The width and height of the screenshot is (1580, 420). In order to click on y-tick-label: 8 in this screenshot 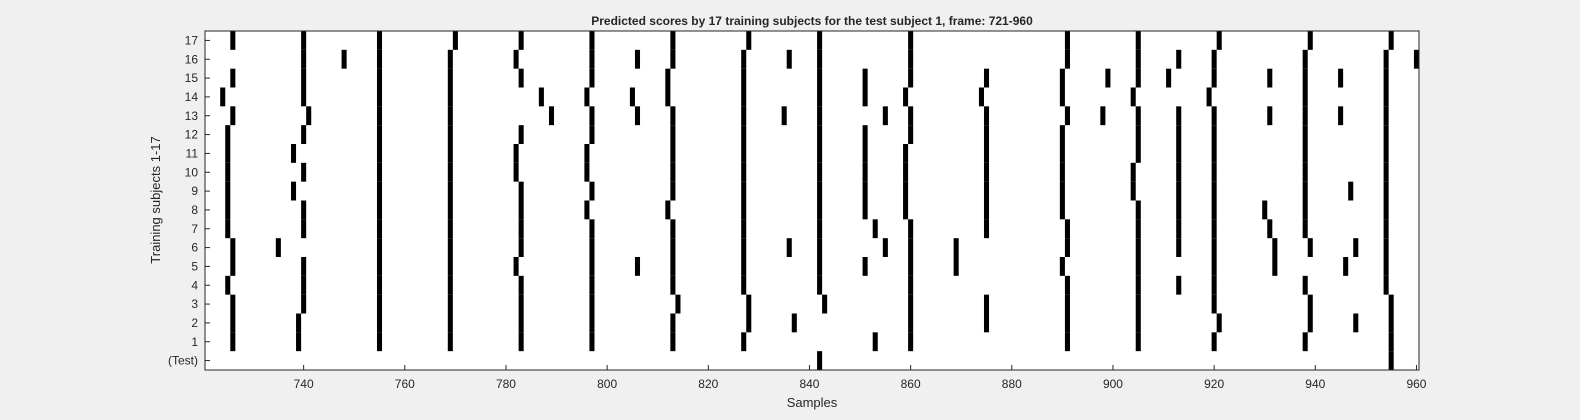, I will do `click(194, 210)`.